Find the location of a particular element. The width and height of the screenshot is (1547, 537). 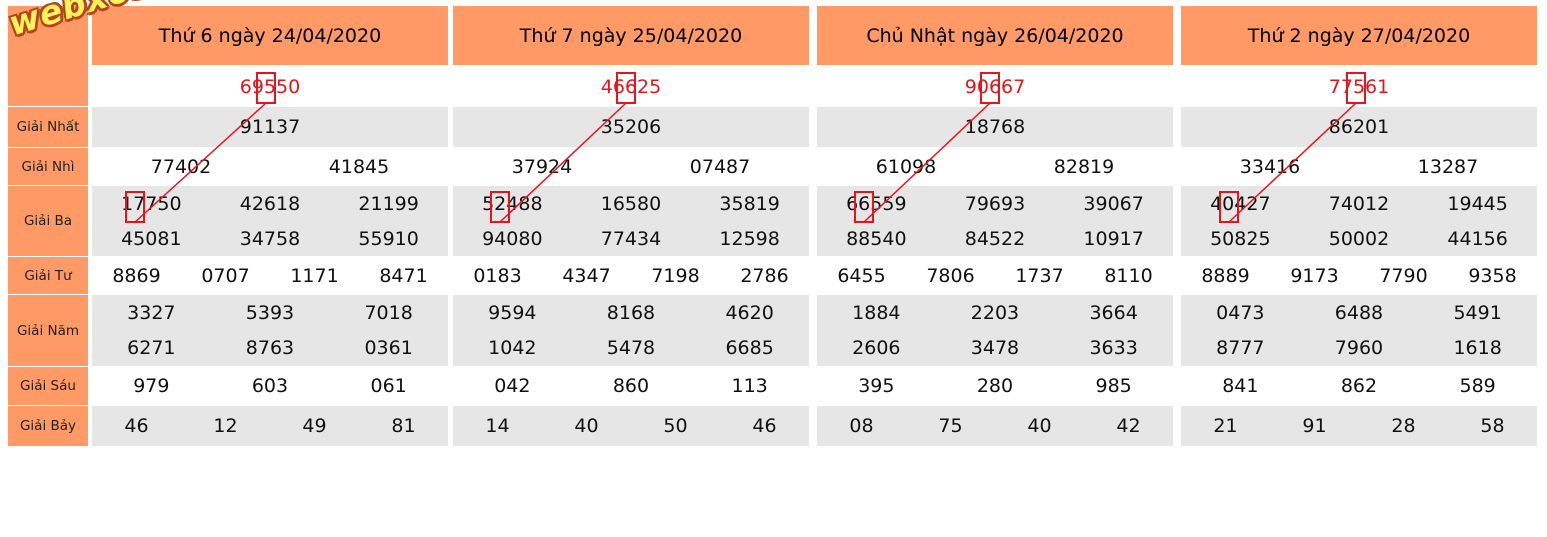

prize-label: Giải Nhất is located at coordinates (48, 127).